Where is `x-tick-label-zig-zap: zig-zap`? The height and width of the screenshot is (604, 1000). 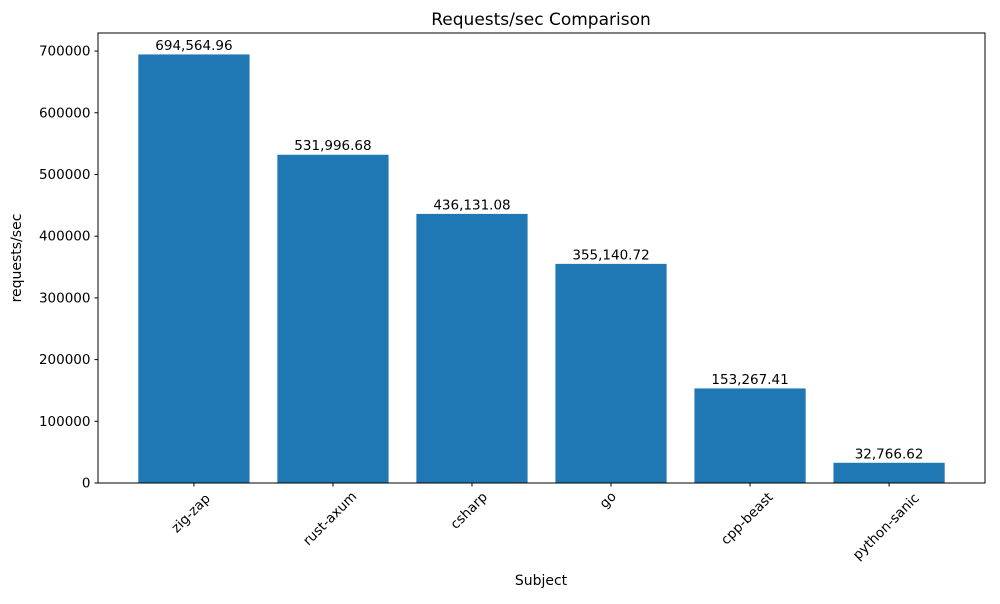
x-tick-label-zig-zap: zig-zap is located at coordinates (190, 513).